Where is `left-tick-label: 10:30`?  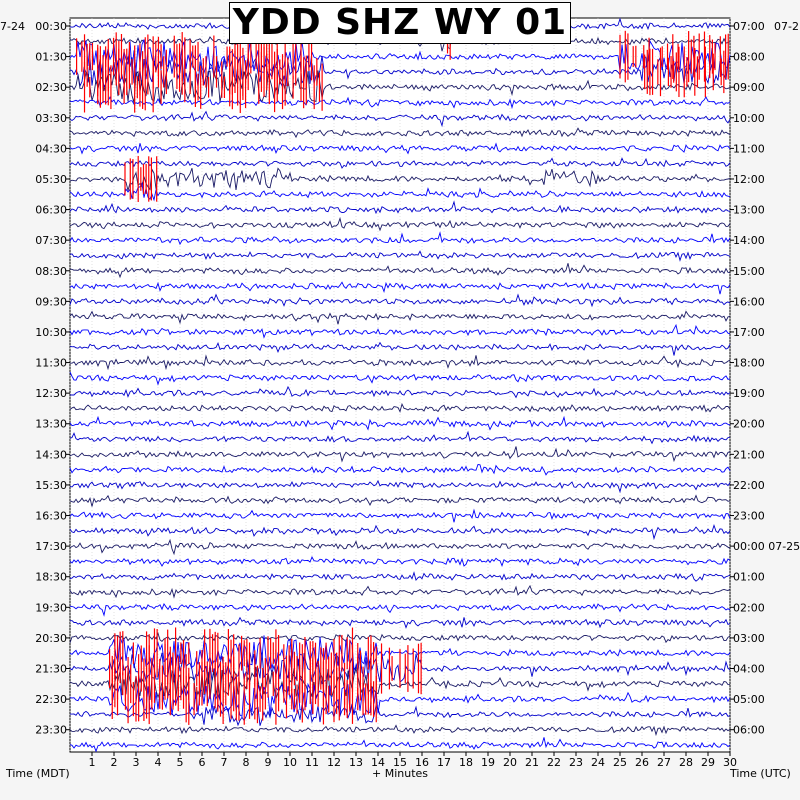 left-tick-label: 10:30 is located at coordinates (51, 332).